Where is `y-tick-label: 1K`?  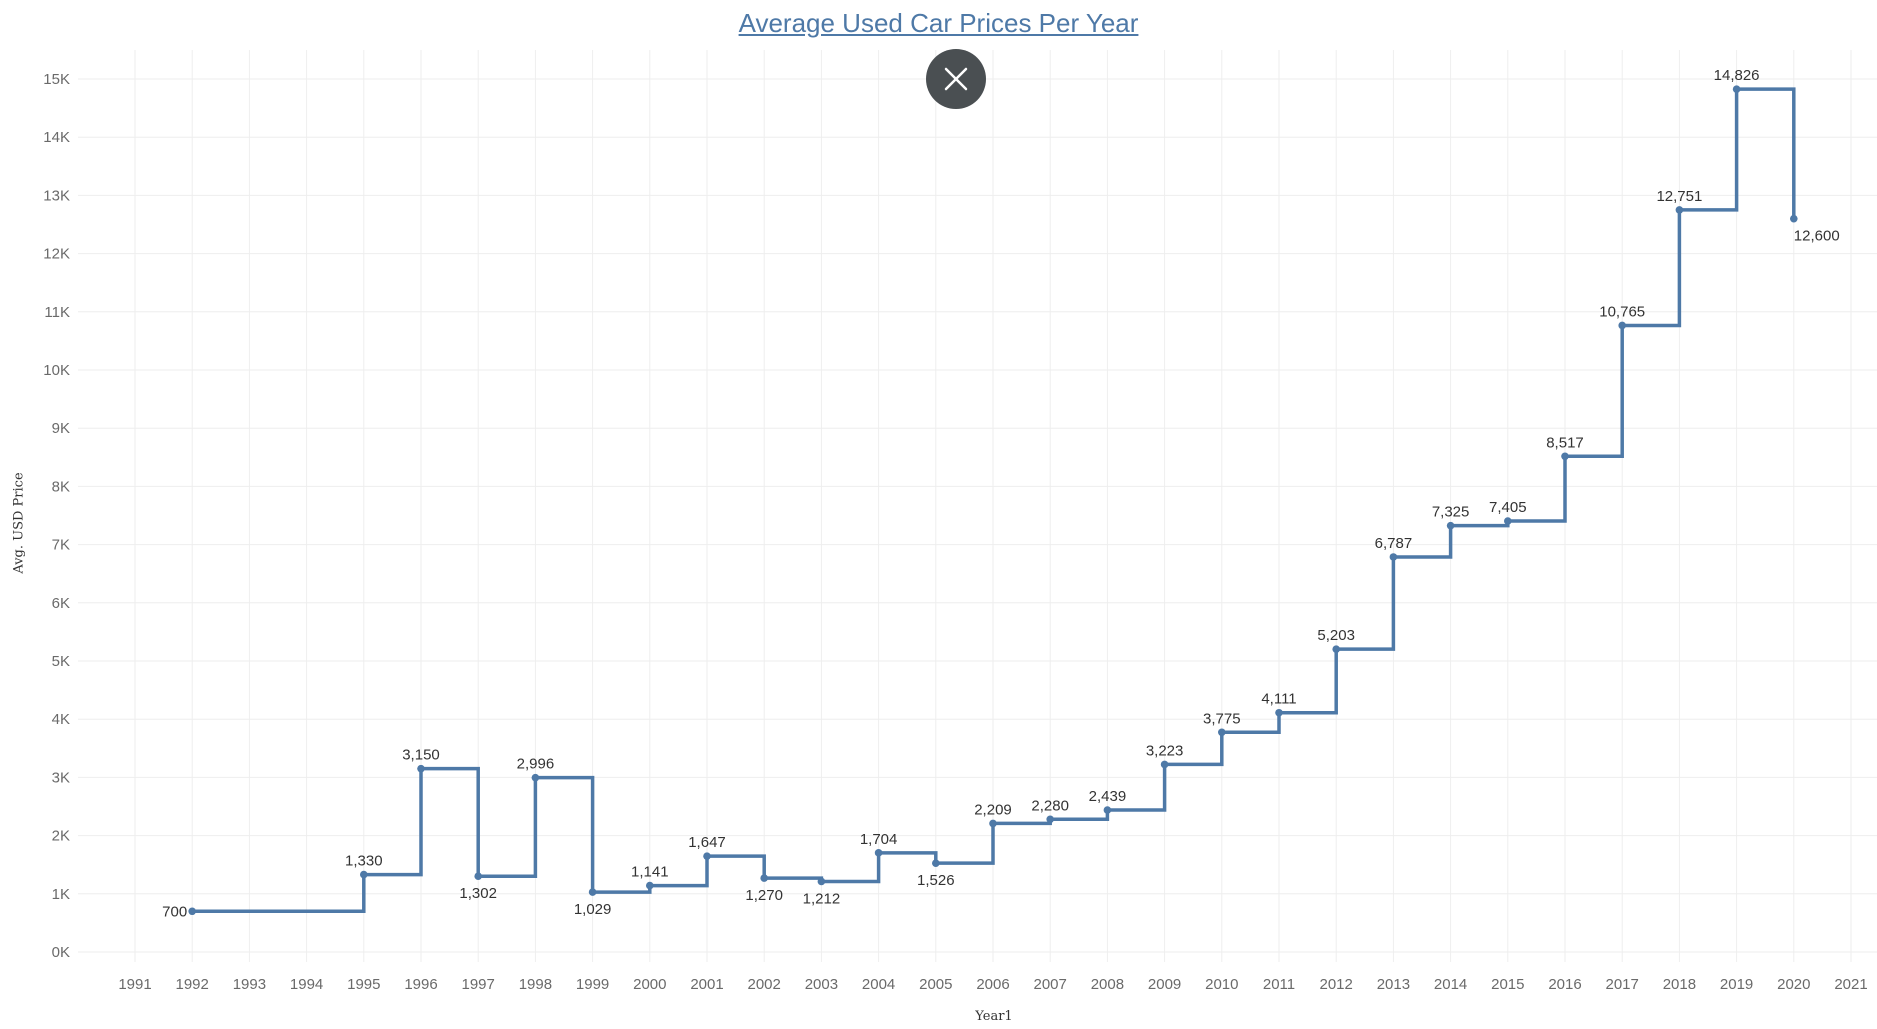 y-tick-label: 1K is located at coordinates (61, 894).